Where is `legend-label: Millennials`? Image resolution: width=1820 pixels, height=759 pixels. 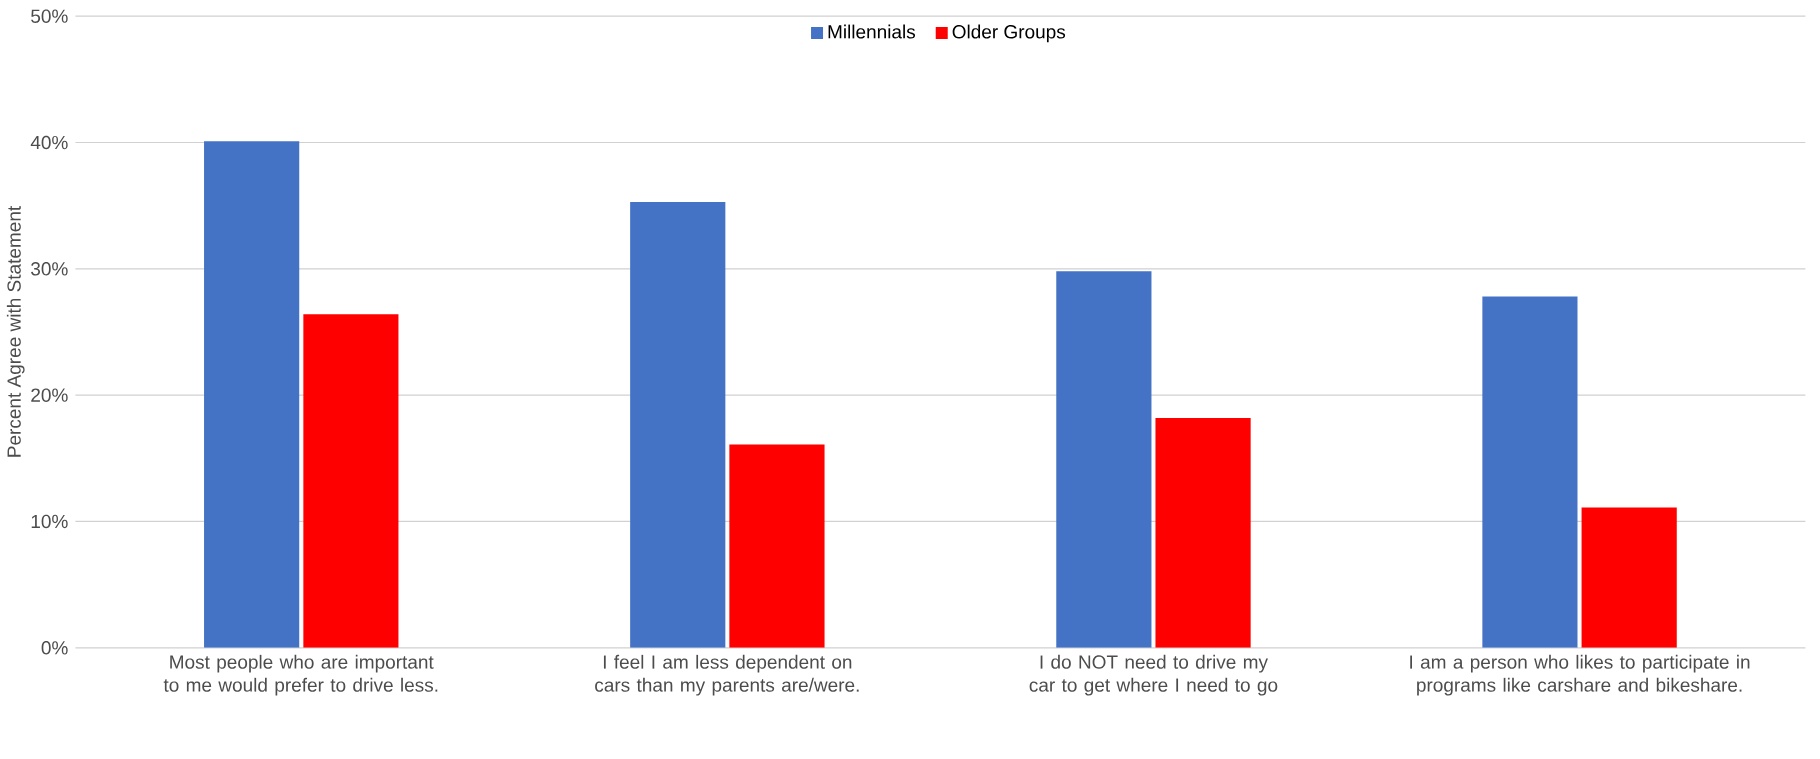 legend-label: Millennials is located at coordinates (872, 31).